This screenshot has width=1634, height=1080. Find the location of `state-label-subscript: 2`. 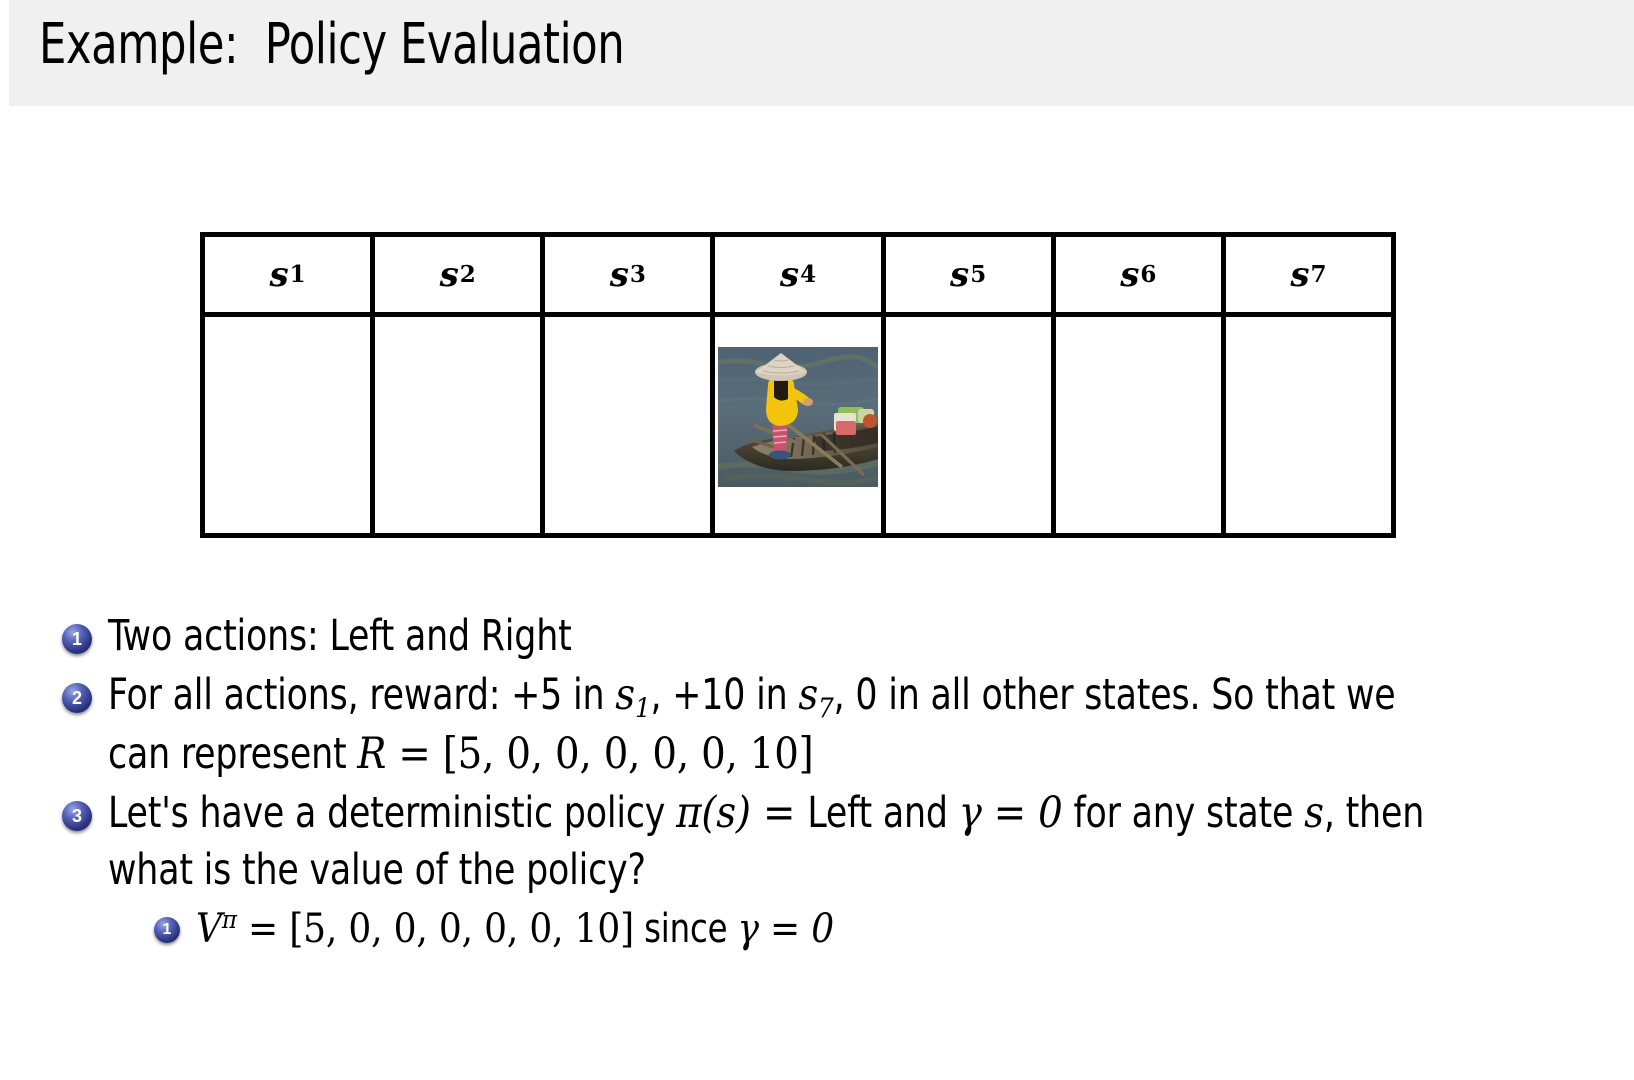

state-label-subscript: 2 is located at coordinates (467, 274).